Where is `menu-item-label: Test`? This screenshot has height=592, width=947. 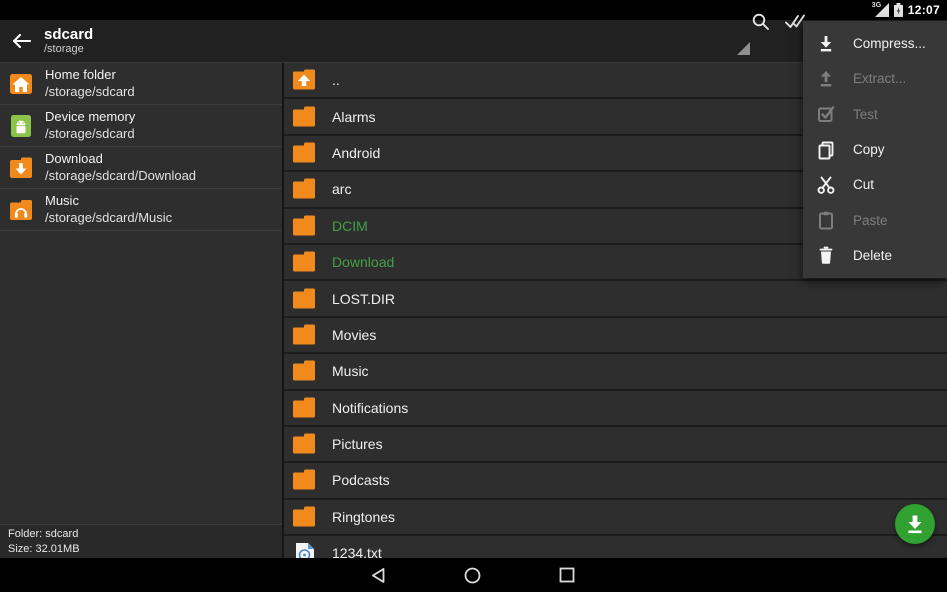 menu-item-label: Test is located at coordinates (865, 114).